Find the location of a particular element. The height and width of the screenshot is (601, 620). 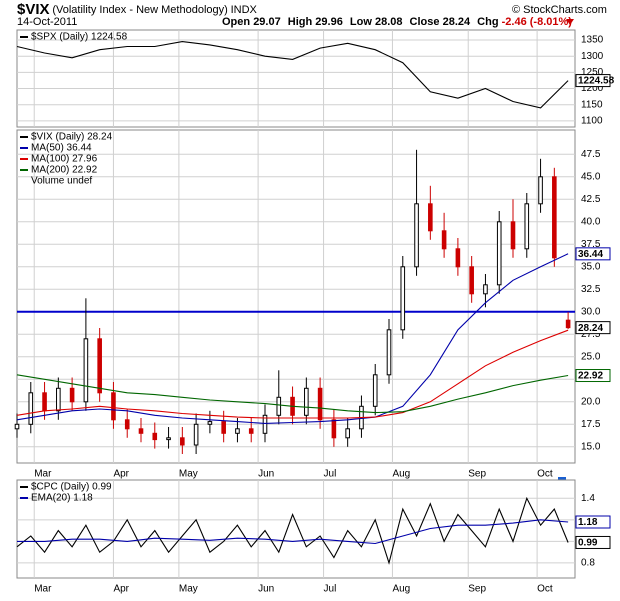

y-tick-label: 0.8 is located at coordinates (588, 563).